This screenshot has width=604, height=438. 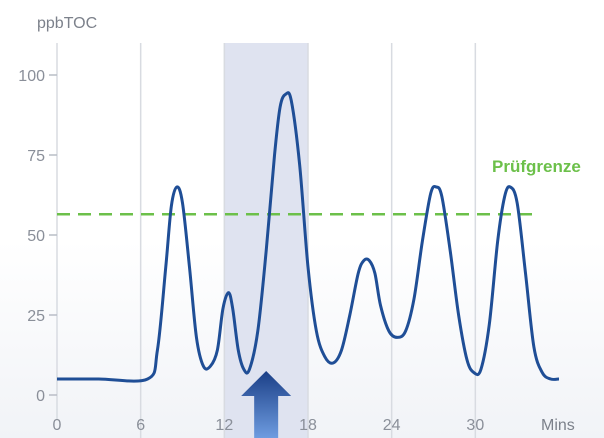 What do you see at coordinates (392, 425) in the screenshot?
I see `x-tick-label-24: 24` at bounding box center [392, 425].